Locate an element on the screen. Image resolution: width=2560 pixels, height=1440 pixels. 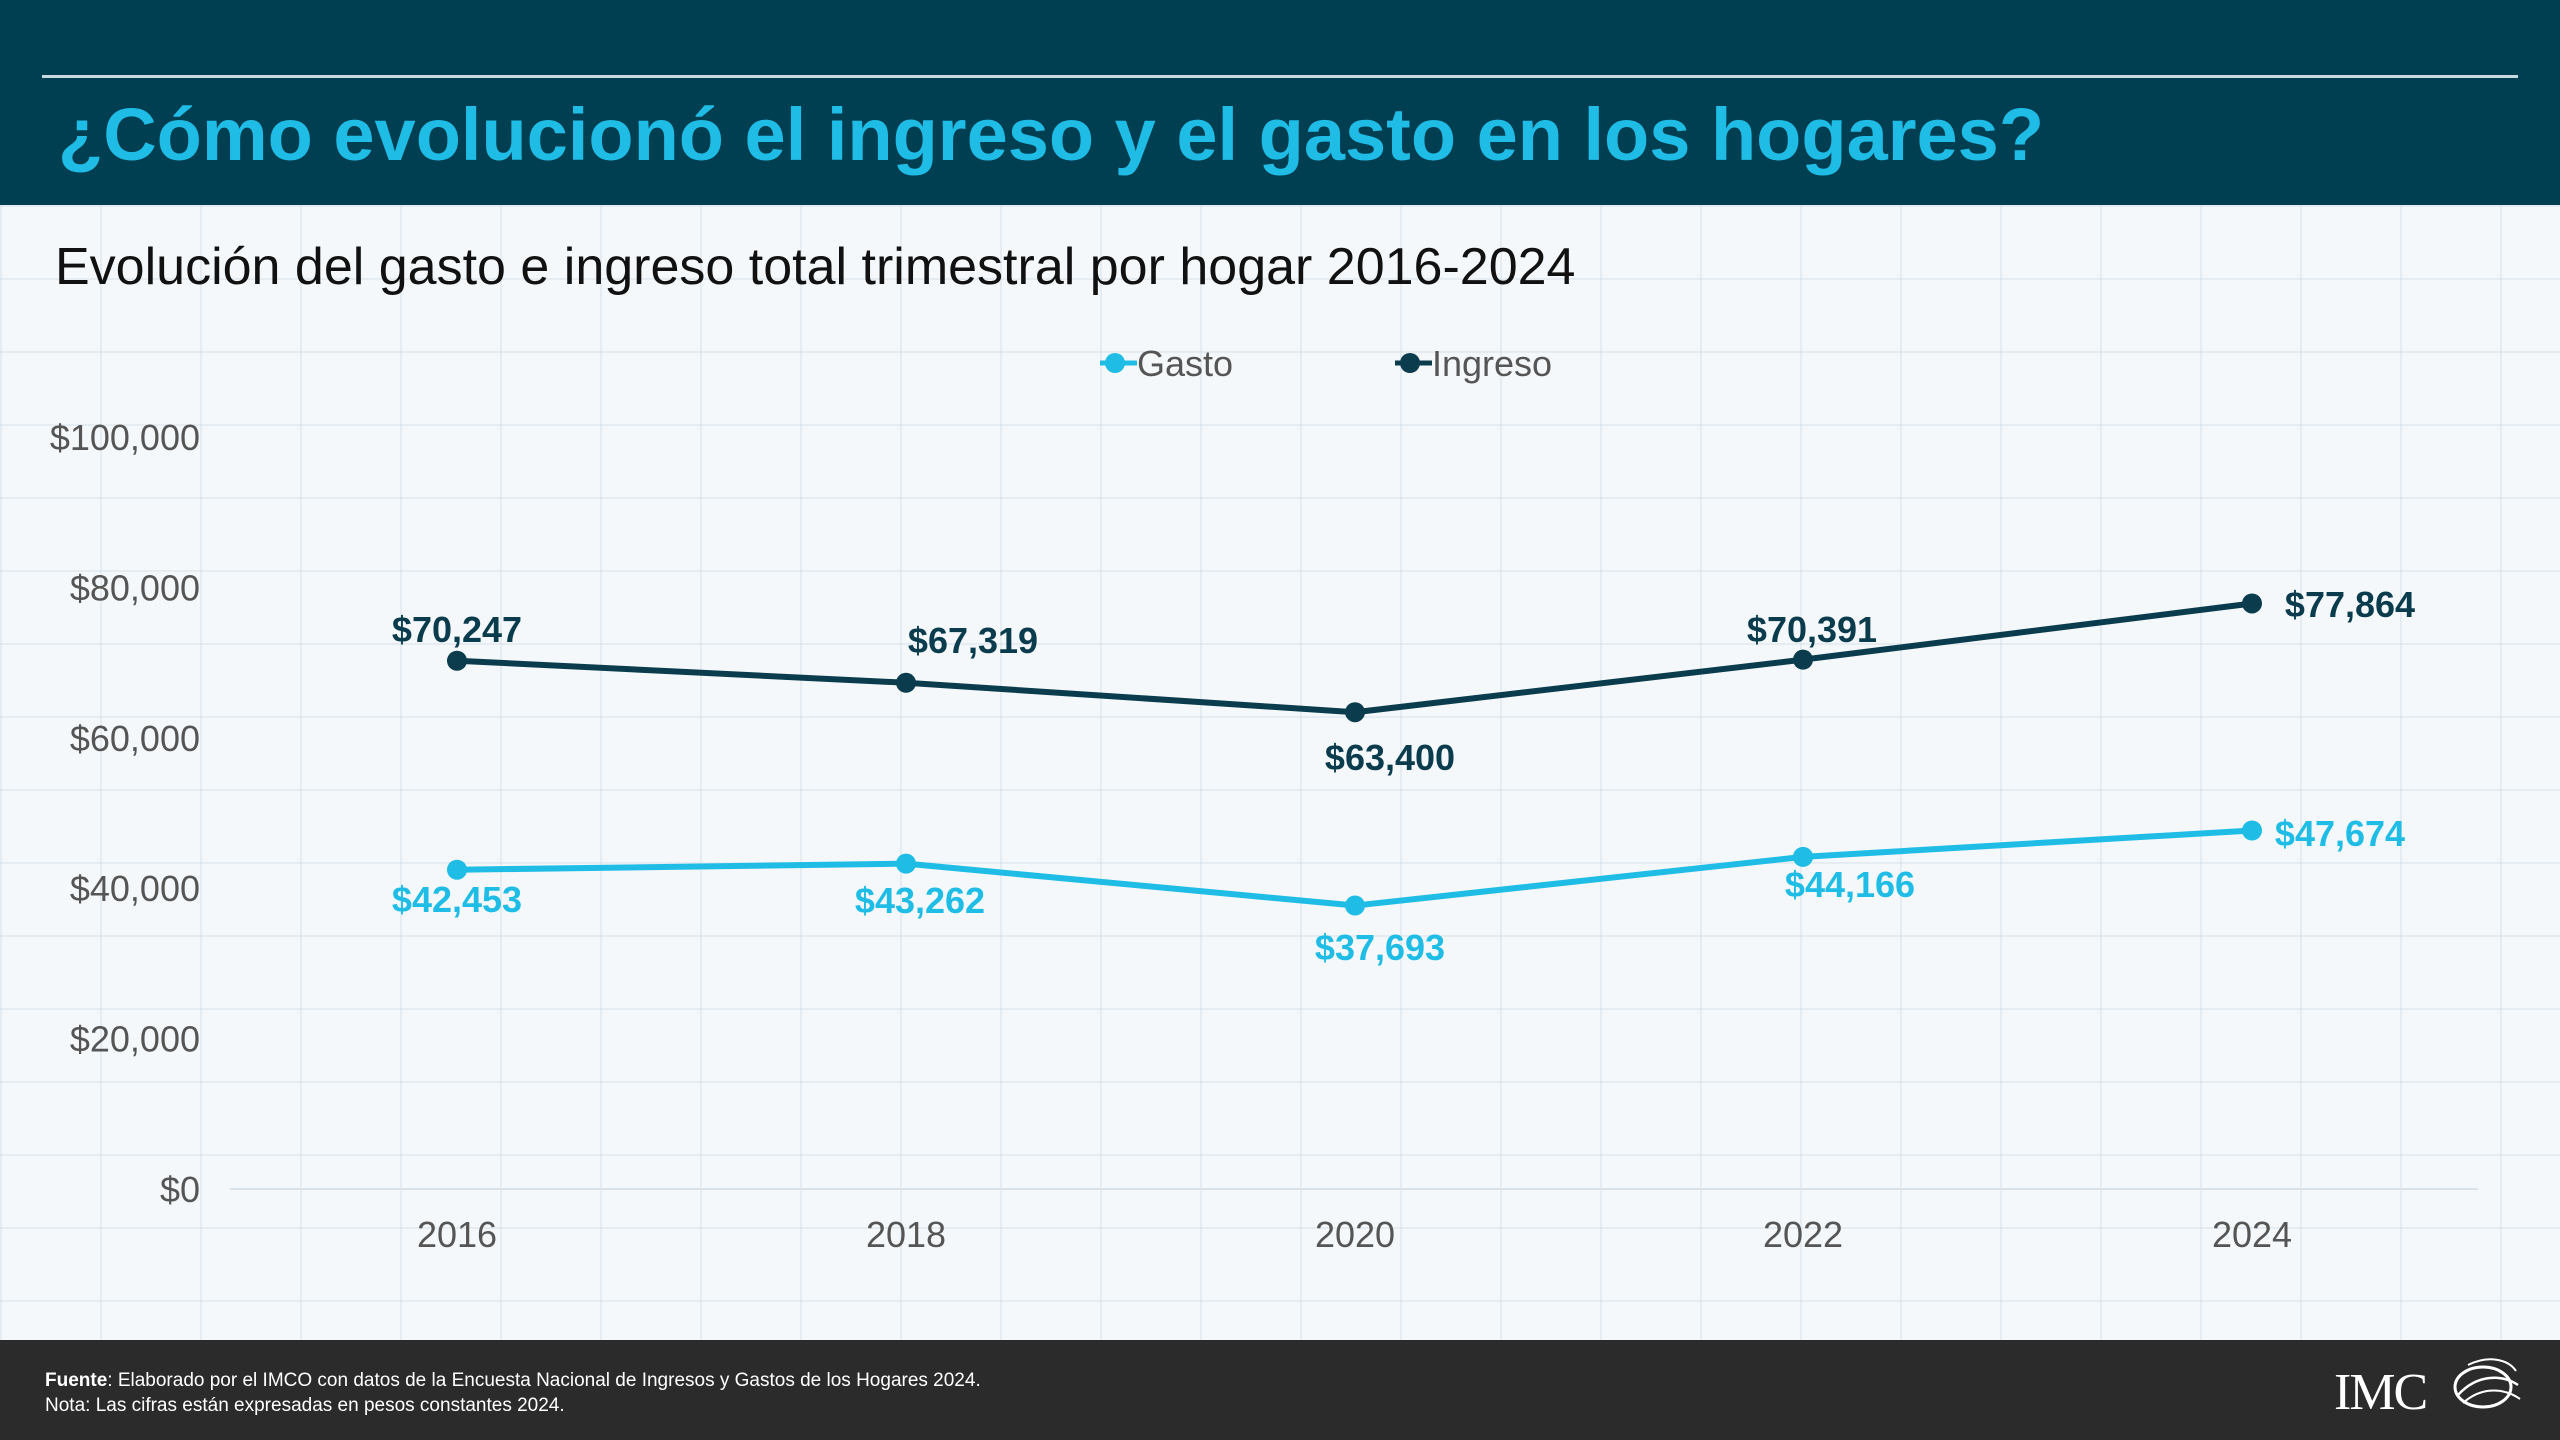
data-label-gasto: $43,262 is located at coordinates (920, 900).